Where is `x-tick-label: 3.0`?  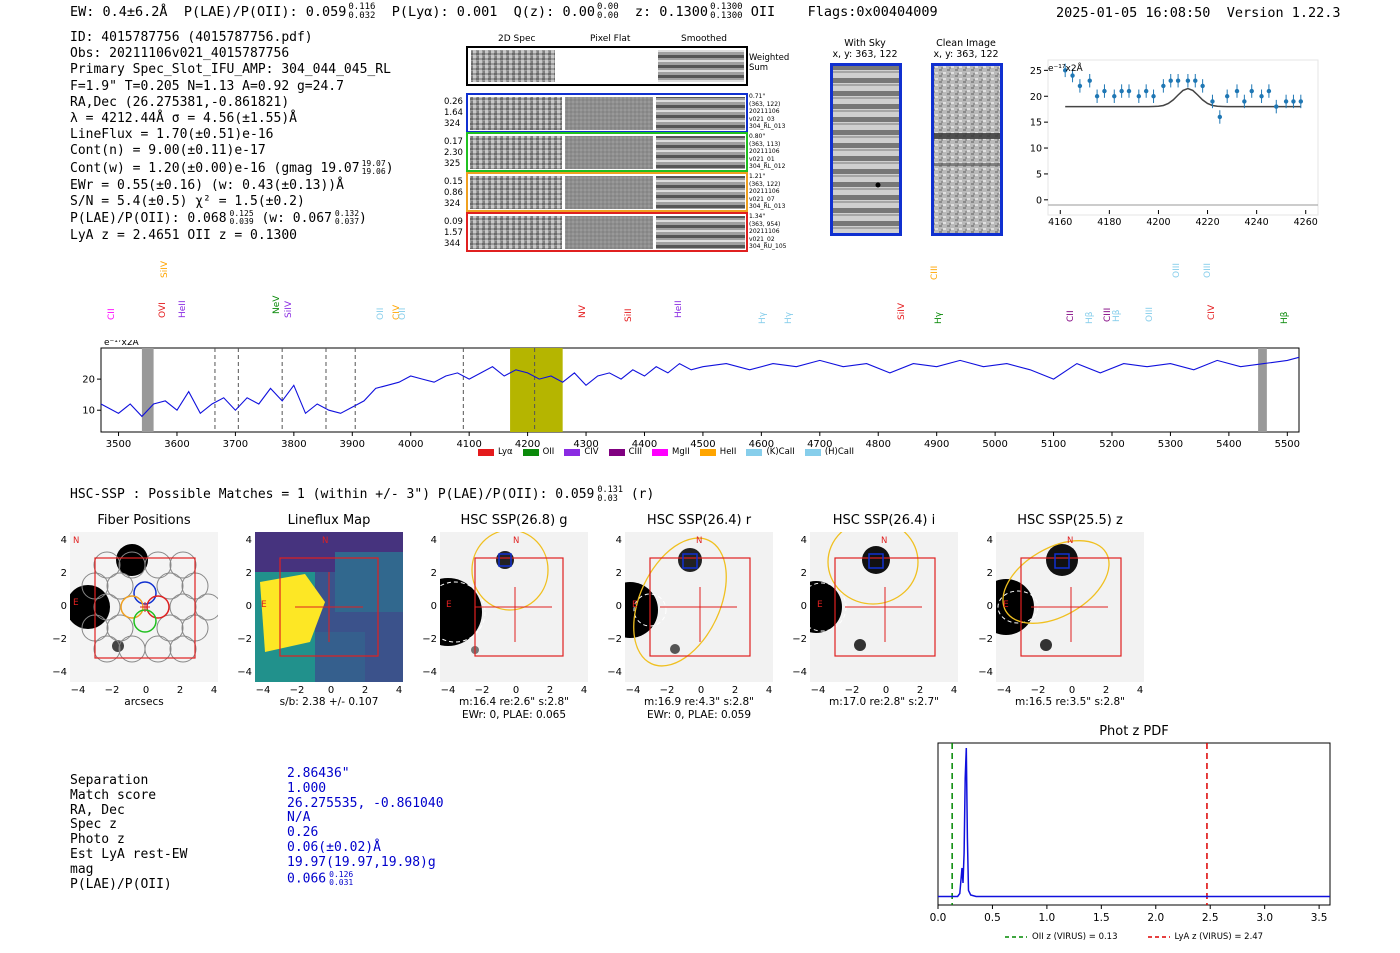 x-tick-label: 3.0 is located at coordinates (1264, 918).